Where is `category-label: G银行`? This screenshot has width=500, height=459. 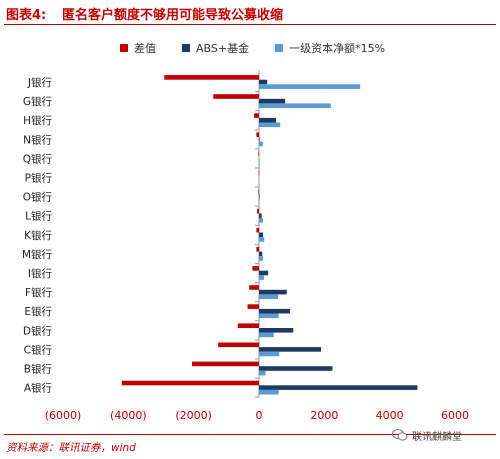
category-label: G银行 is located at coordinates (38, 101).